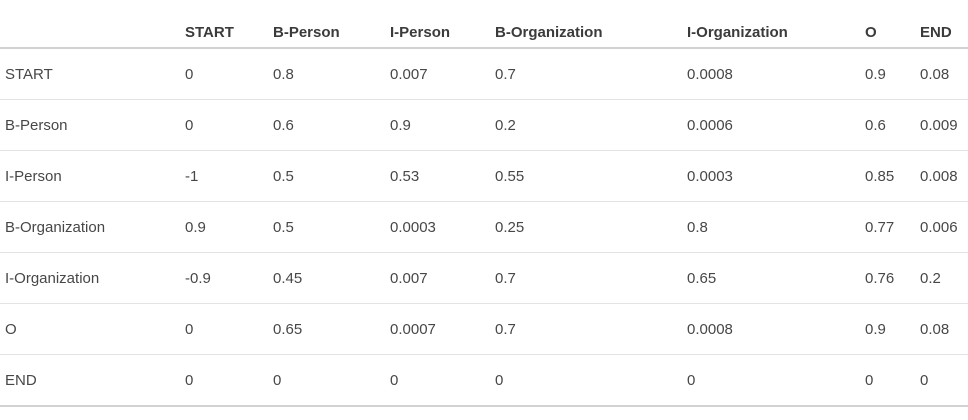 The image size is (968, 420). What do you see at coordinates (224, 278) in the screenshot?
I see `value-cell: -0.9` at bounding box center [224, 278].